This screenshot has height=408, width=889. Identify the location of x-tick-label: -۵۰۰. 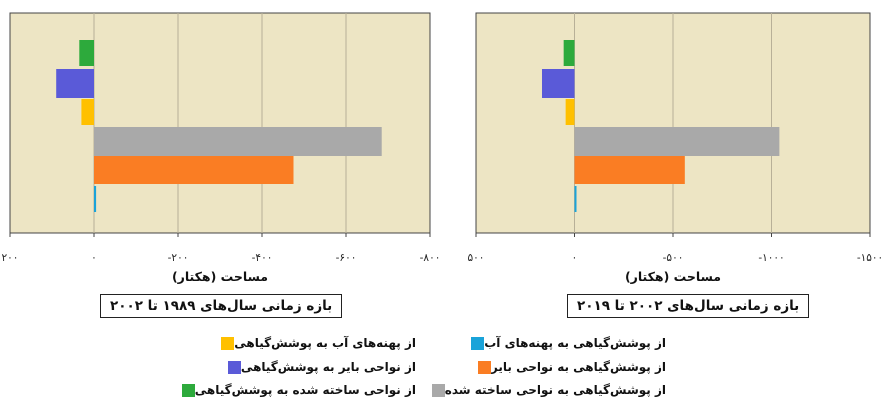
(673, 258).